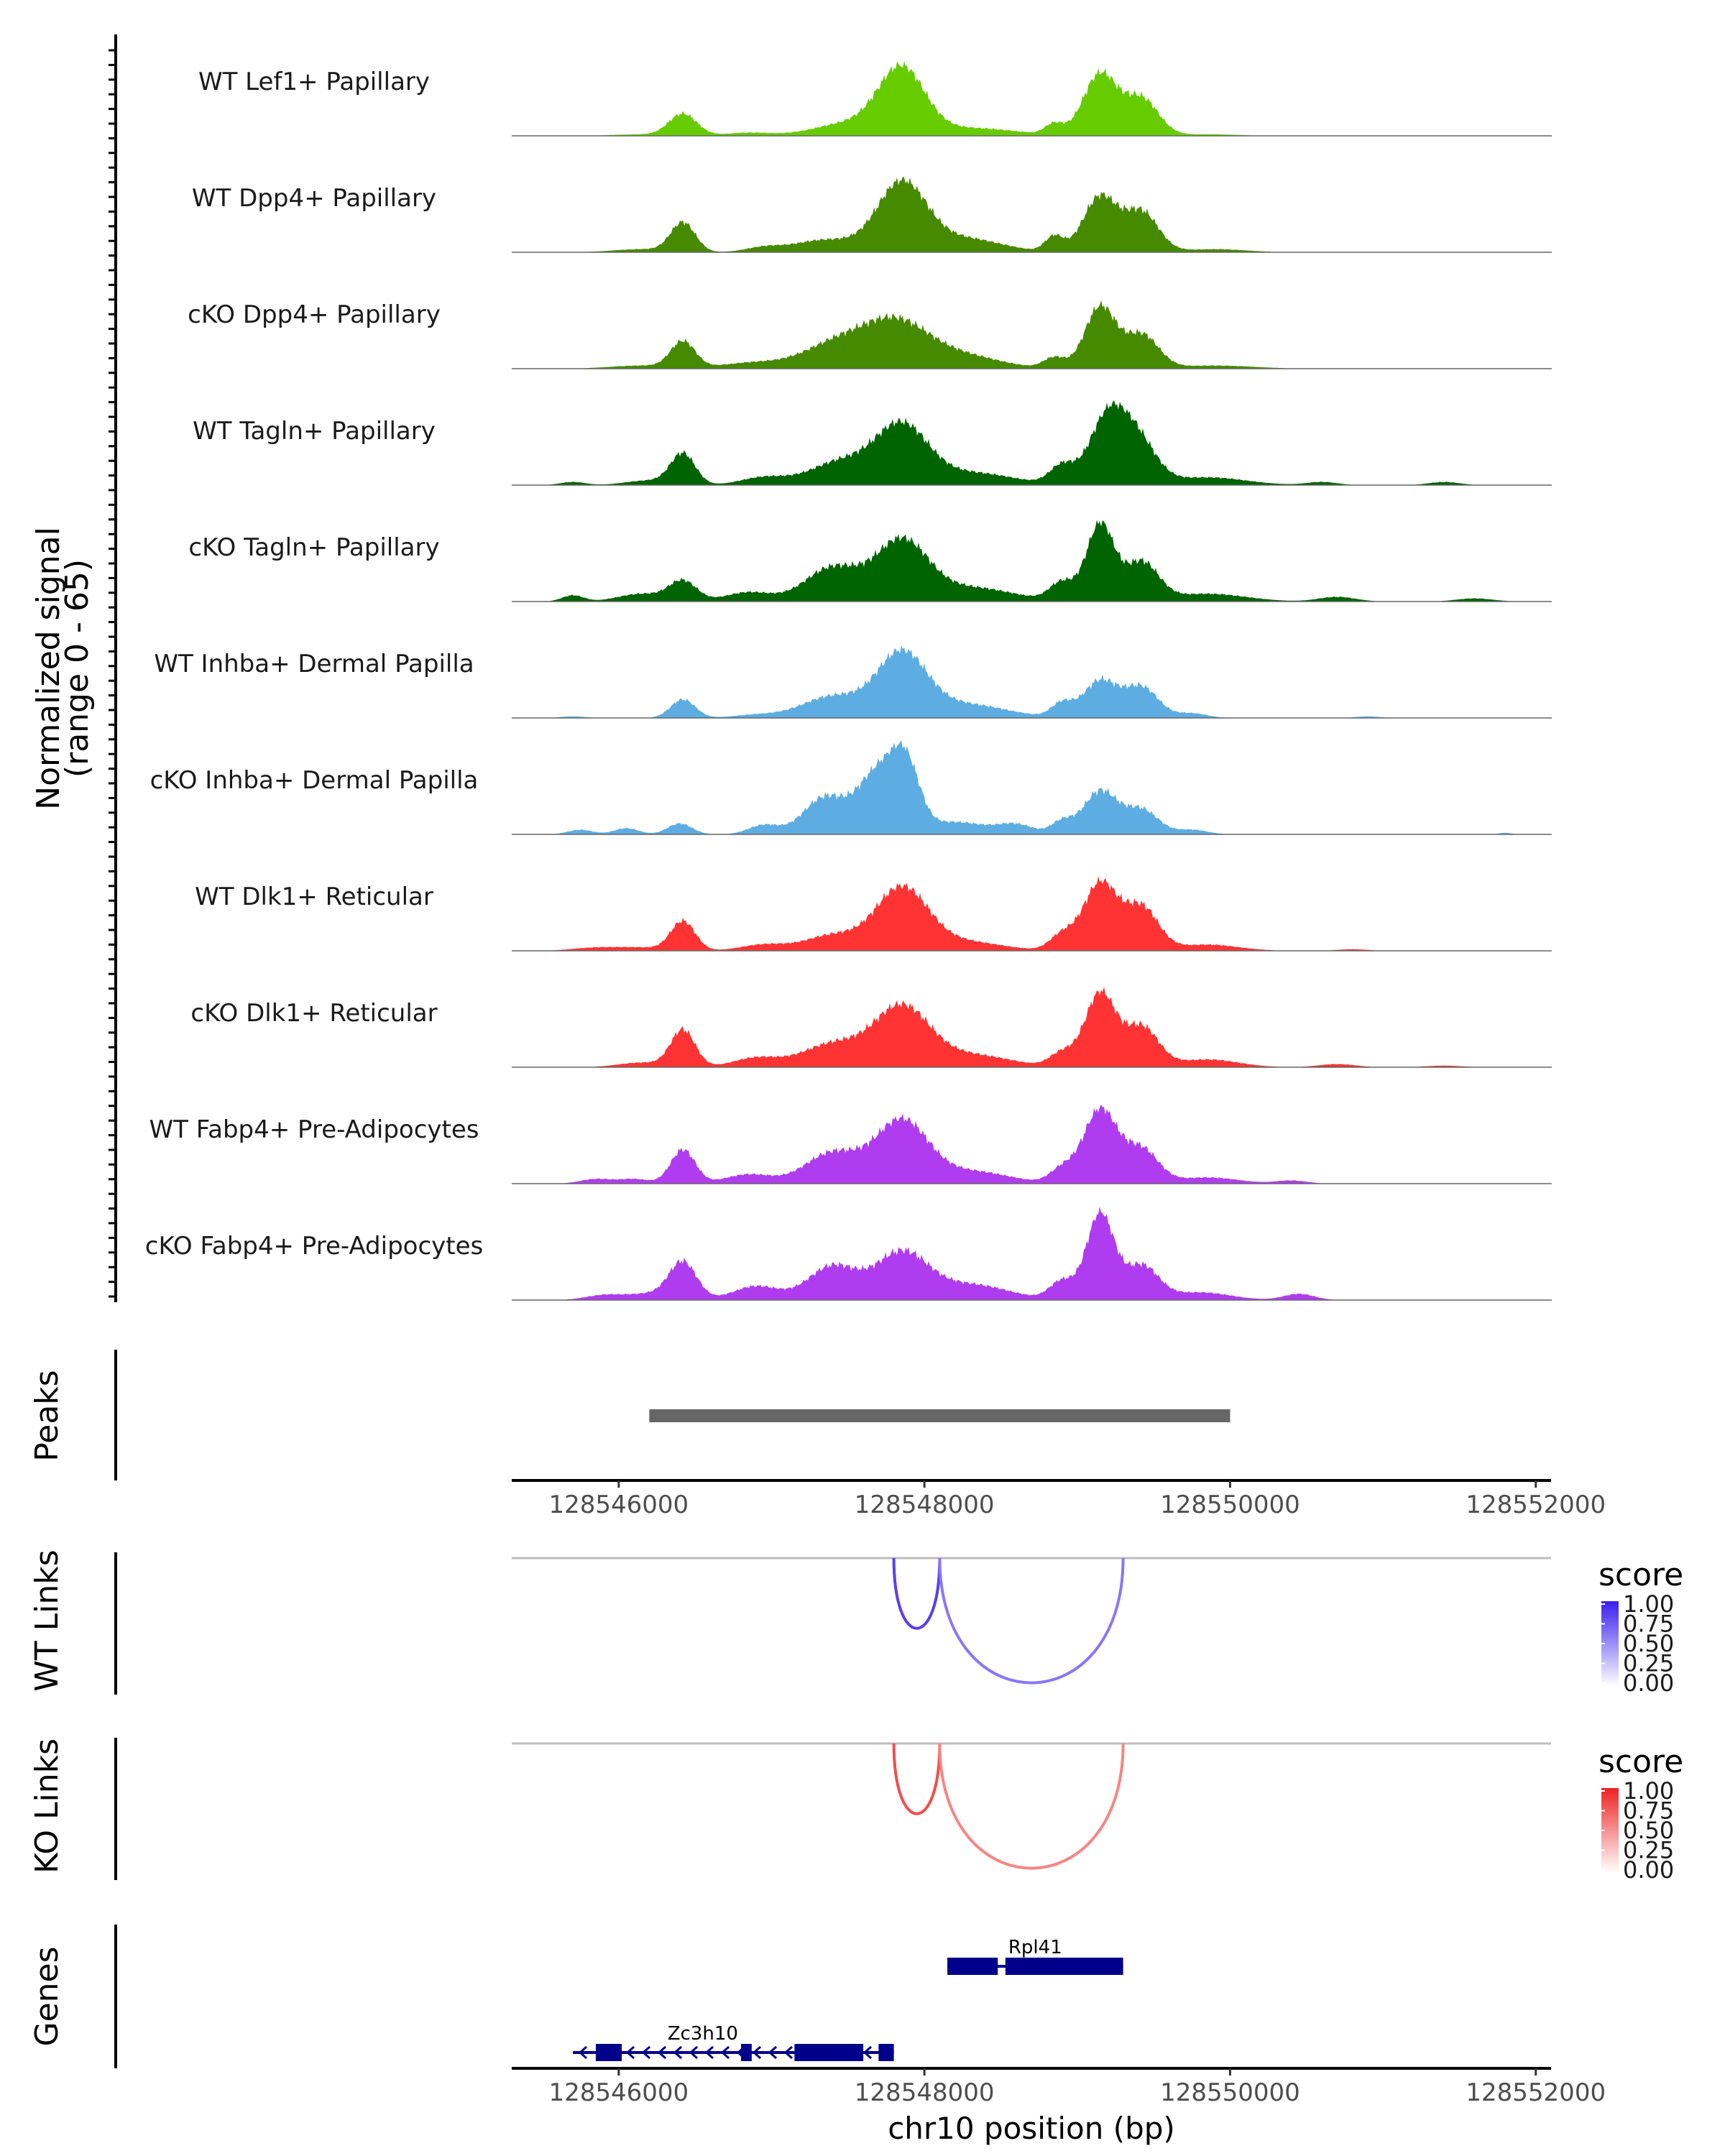  Describe the element at coordinates (314, 1246) in the screenshot. I see `coverage-track-title: cKO Fabp4+ Pre-Adipocytes` at that location.